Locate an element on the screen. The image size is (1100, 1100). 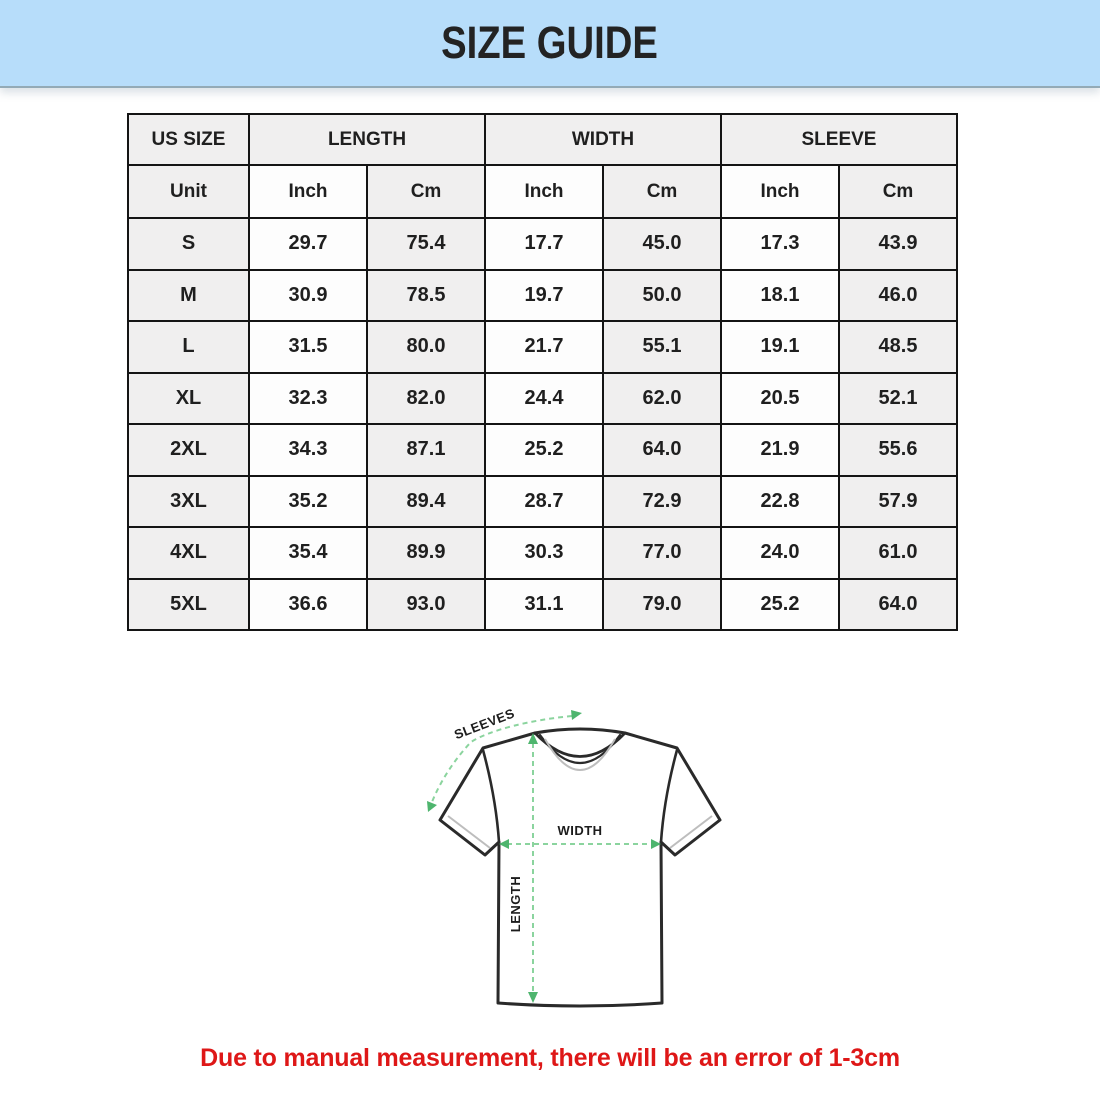
title-bar: SIZE GUIDE is located at coordinates (550, 44).